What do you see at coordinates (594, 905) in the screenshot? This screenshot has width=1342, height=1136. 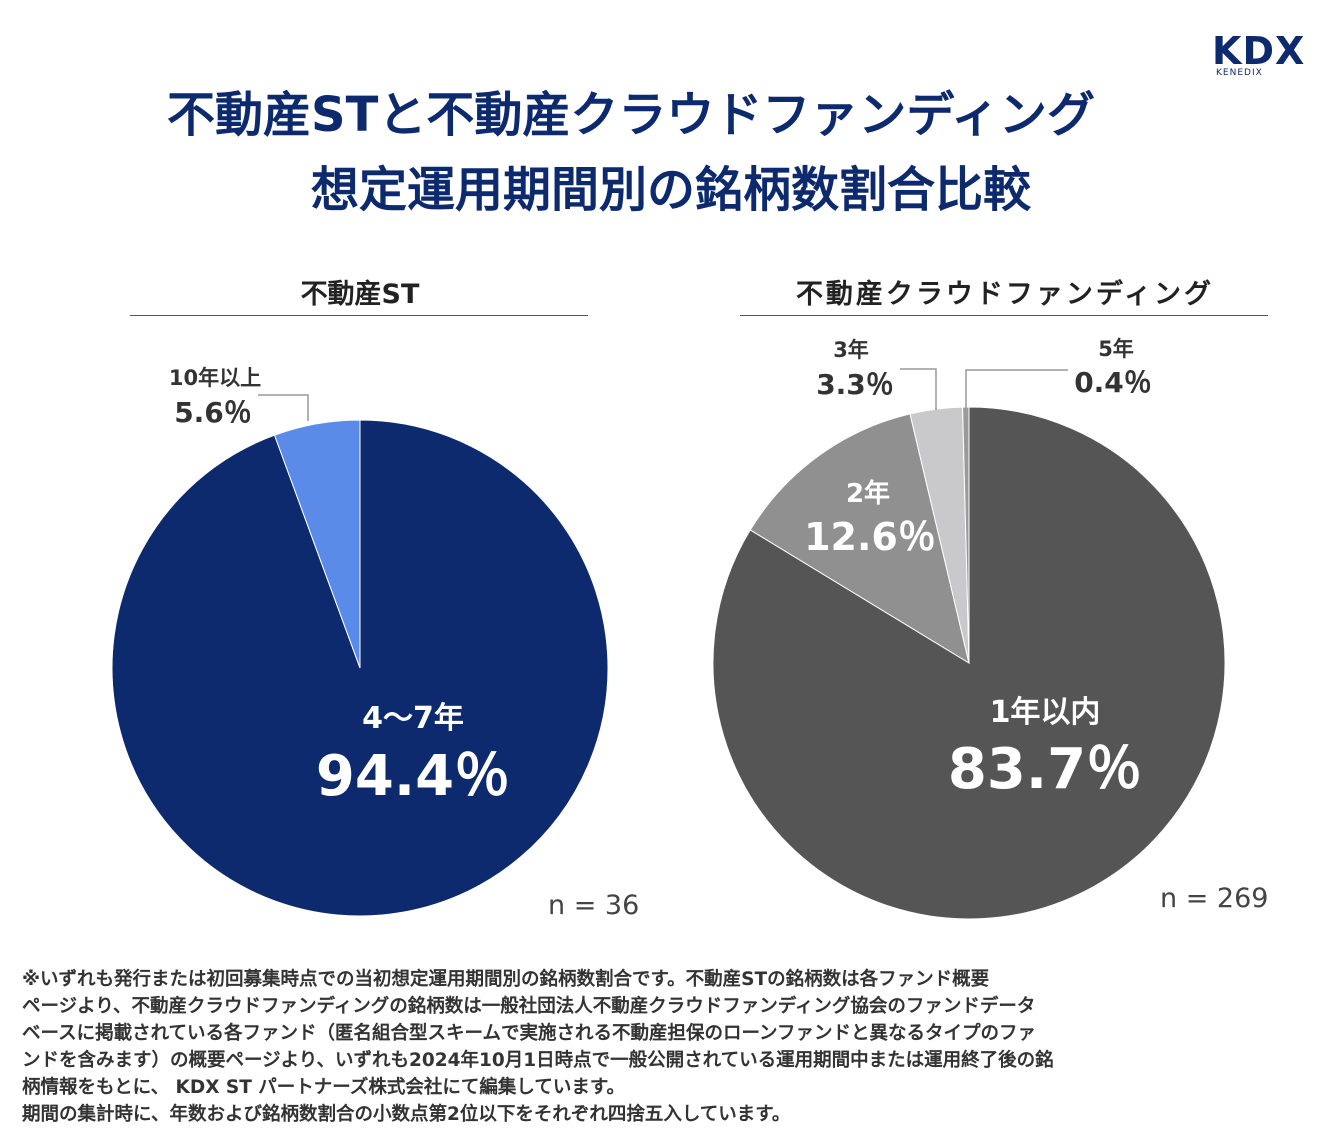 I see `sample-size-st: n = 36` at bounding box center [594, 905].